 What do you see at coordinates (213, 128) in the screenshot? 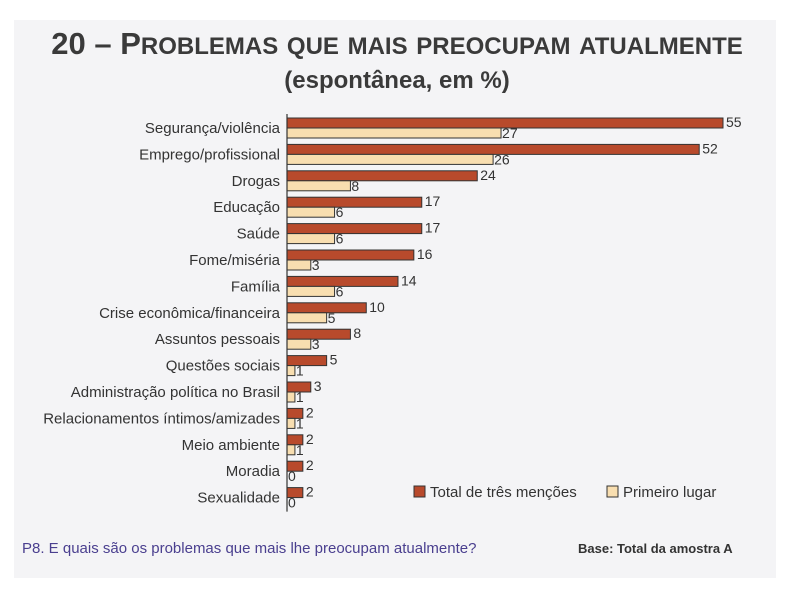
I see `category-label: Segurança/violência` at bounding box center [213, 128].